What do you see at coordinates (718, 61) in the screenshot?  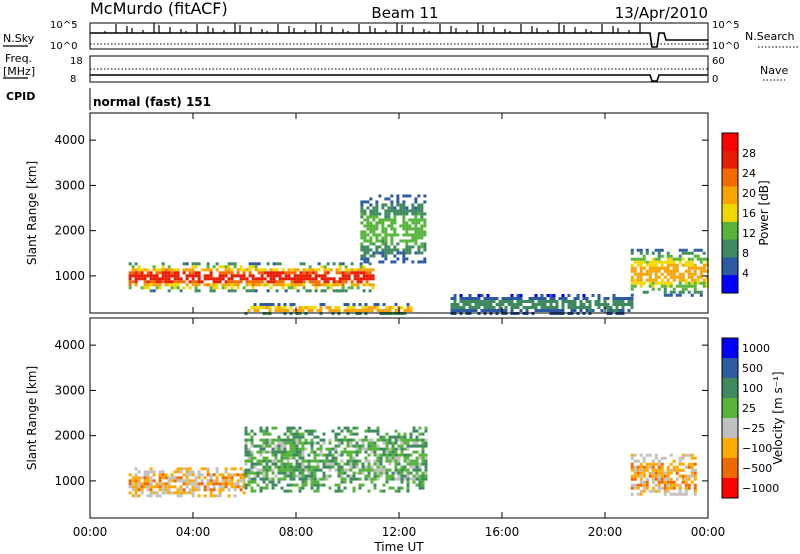 I see `nave-tick-top: 60` at bounding box center [718, 61].